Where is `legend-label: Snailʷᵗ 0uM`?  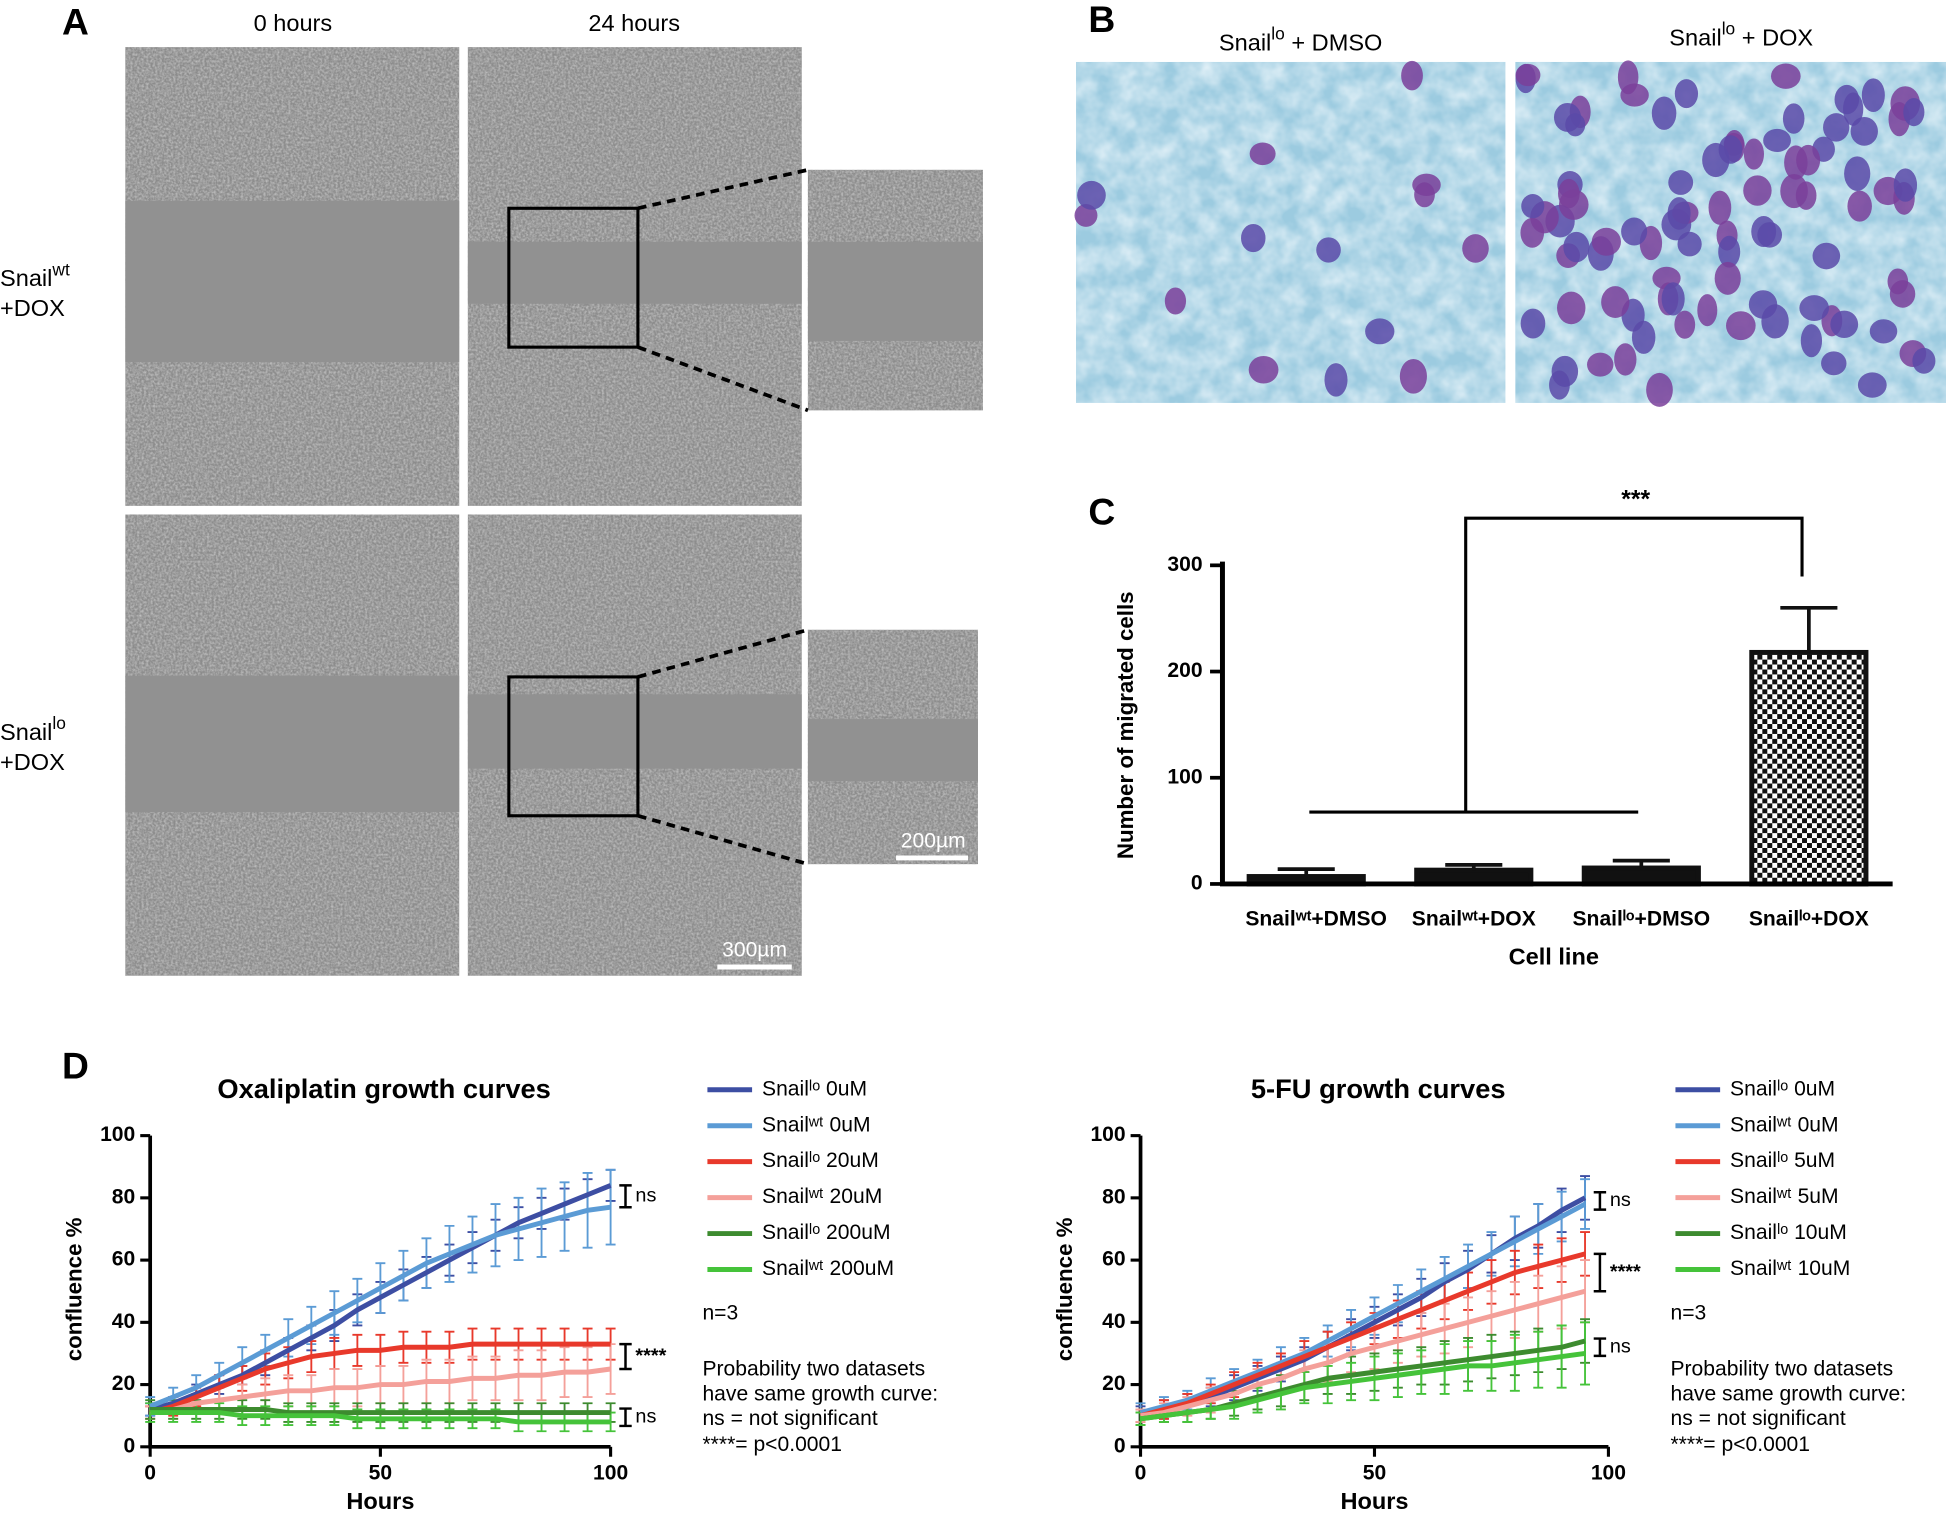
legend-label: Snailʷᵗ 0uM is located at coordinates (1784, 1124).